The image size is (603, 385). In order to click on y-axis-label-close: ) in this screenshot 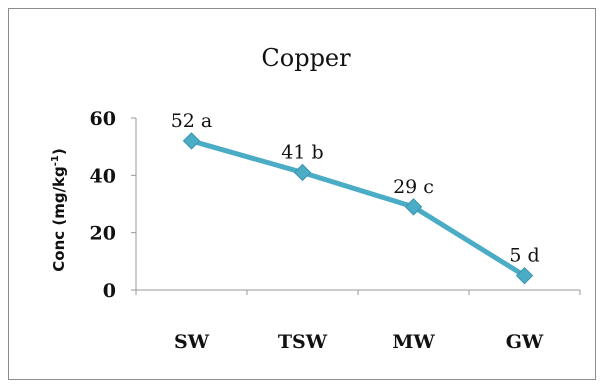, I will do `click(59, 151)`.